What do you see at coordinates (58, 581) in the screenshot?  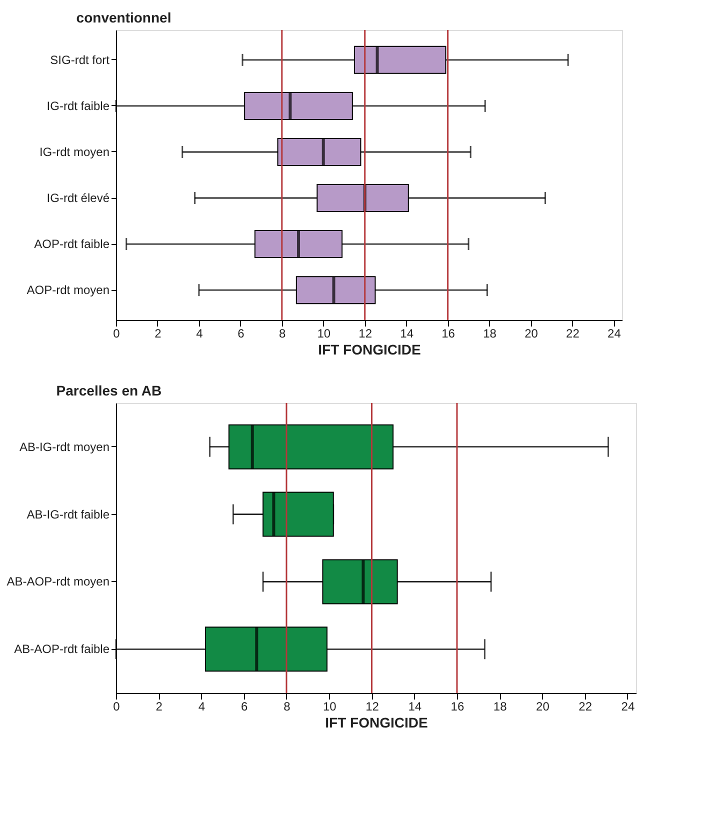 I see `y-tick-label: AB-AOP-rdt moyen` at bounding box center [58, 581].